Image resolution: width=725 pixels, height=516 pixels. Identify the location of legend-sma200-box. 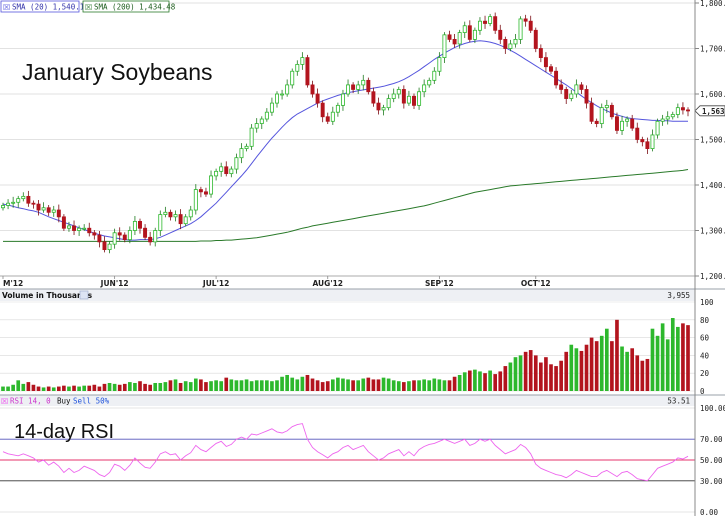
(126, 6).